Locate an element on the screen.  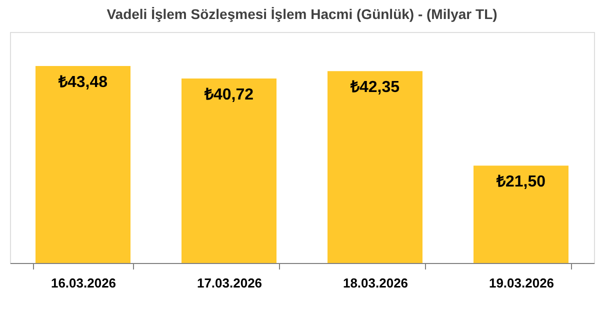
data-label: ₺21,50 is located at coordinates (521, 182).